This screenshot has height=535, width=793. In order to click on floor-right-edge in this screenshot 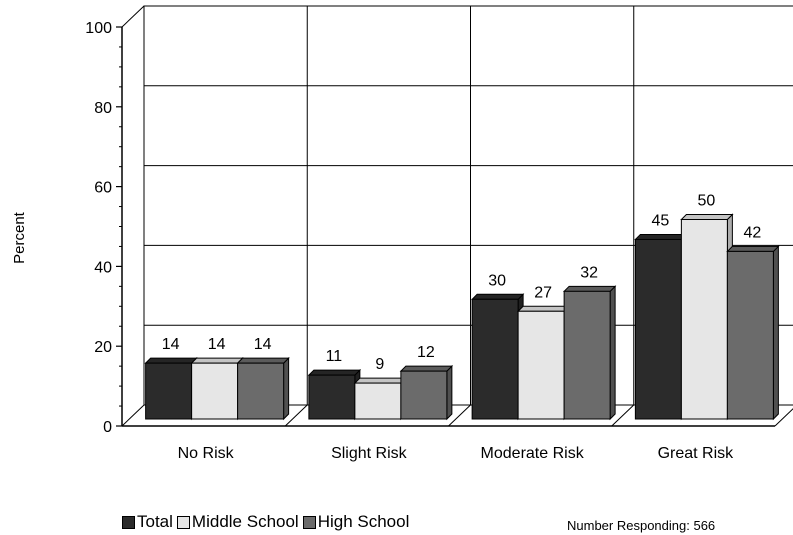, I will do `click(783, 417)`.